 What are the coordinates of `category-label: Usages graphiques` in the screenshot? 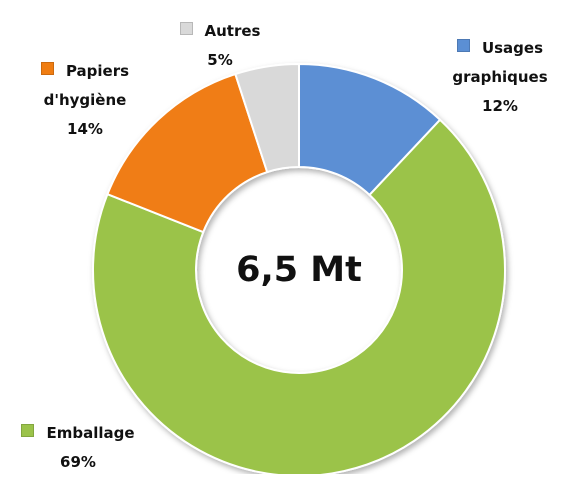 It's located at (500, 62).